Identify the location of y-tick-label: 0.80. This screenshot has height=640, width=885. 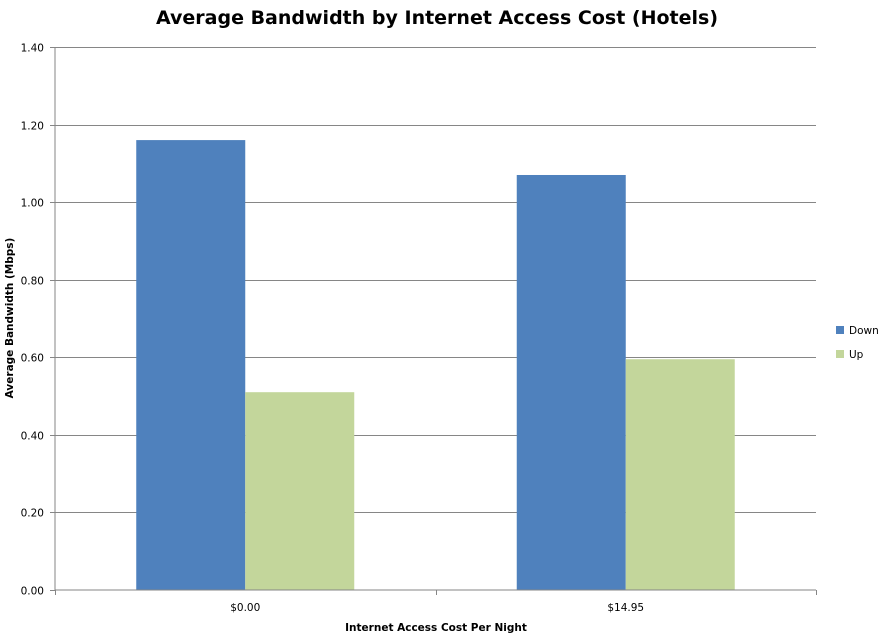
(32, 282).